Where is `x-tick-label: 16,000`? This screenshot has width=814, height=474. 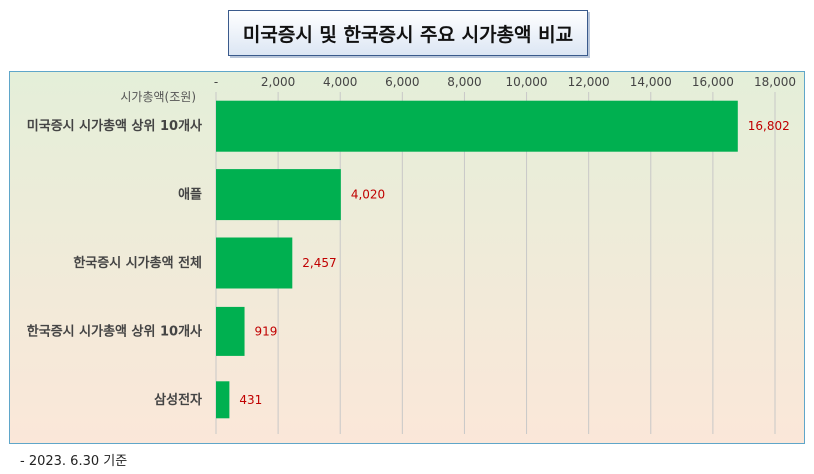
x-tick-label: 16,000 is located at coordinates (713, 82).